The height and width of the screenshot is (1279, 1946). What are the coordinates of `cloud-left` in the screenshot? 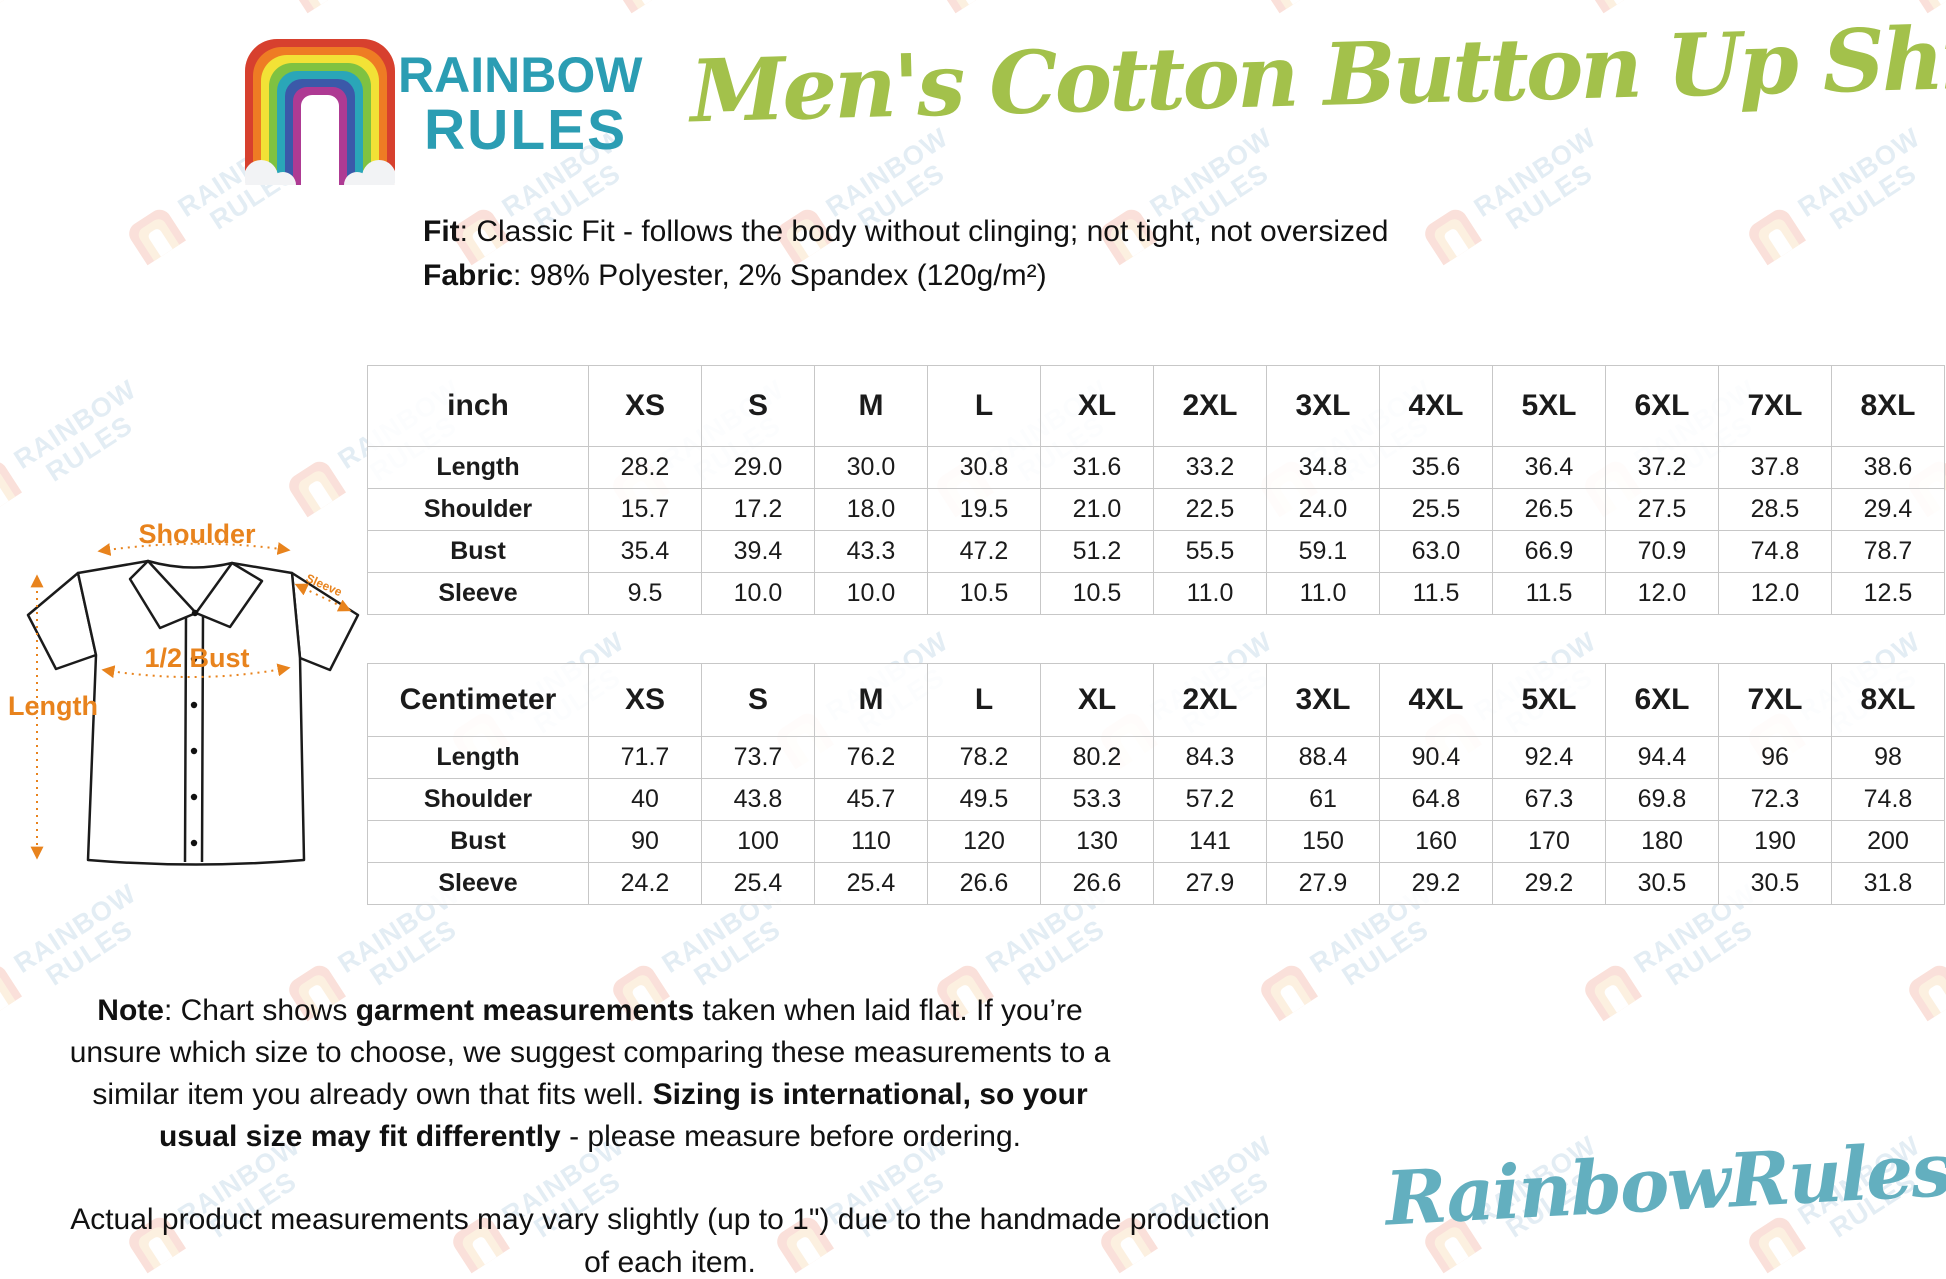 It's located at (270, 172).